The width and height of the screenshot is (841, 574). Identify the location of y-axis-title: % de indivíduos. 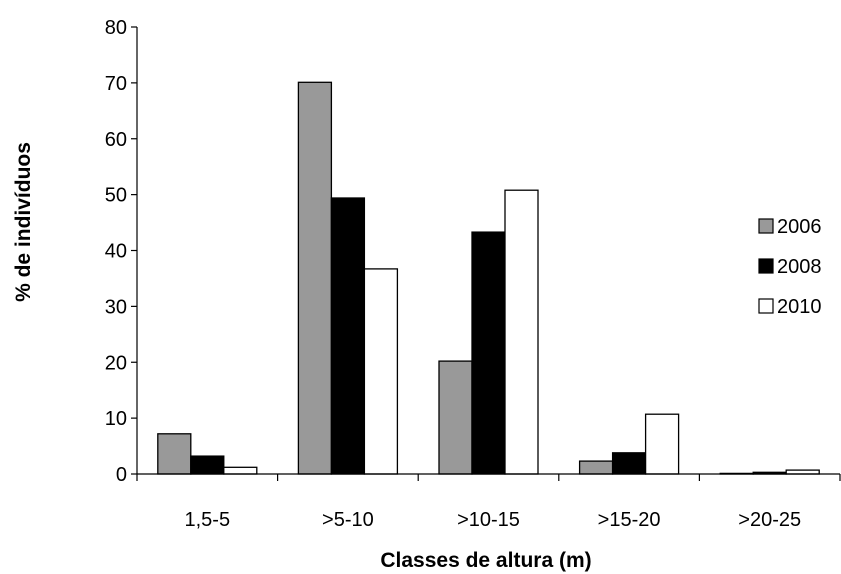
(23, 222).